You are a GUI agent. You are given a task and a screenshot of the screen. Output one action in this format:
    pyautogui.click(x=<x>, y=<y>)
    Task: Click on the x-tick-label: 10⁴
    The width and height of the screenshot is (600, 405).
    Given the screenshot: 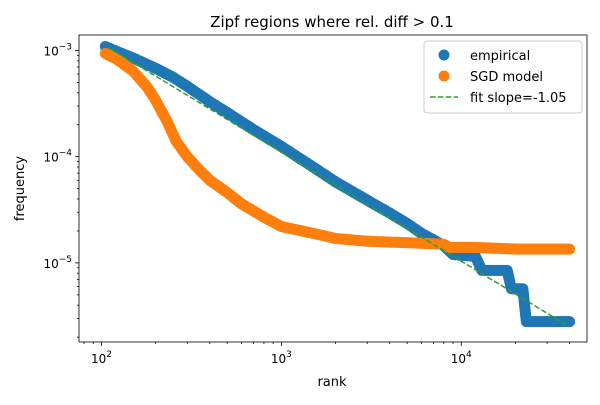 What is the action you would take?
    pyautogui.click(x=461, y=358)
    